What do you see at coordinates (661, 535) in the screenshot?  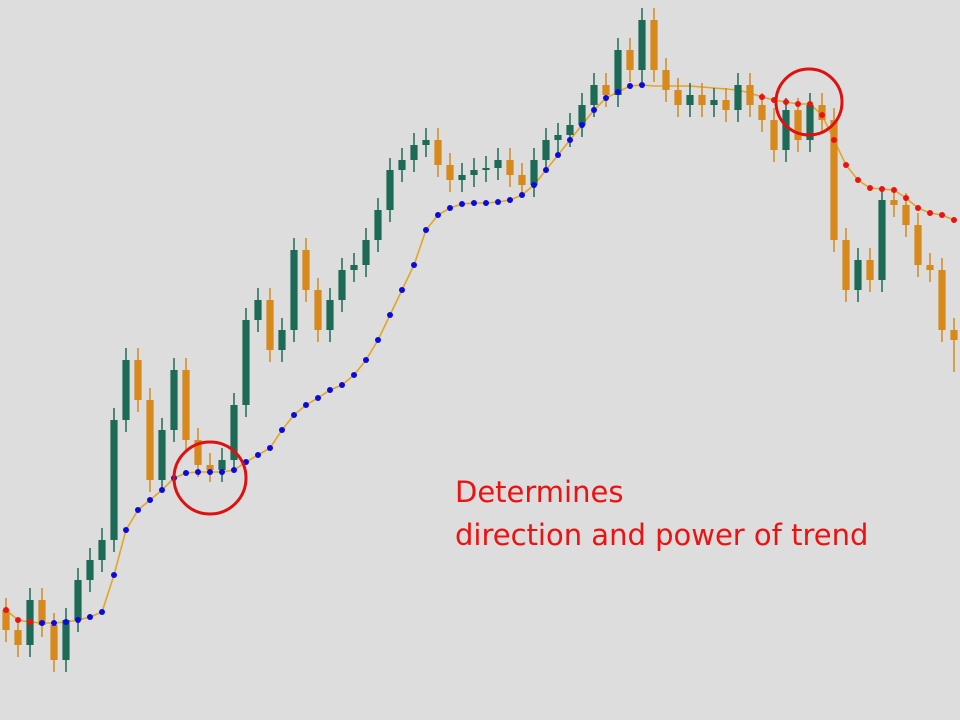 I see `annotation: direction and power of trend` at bounding box center [661, 535].